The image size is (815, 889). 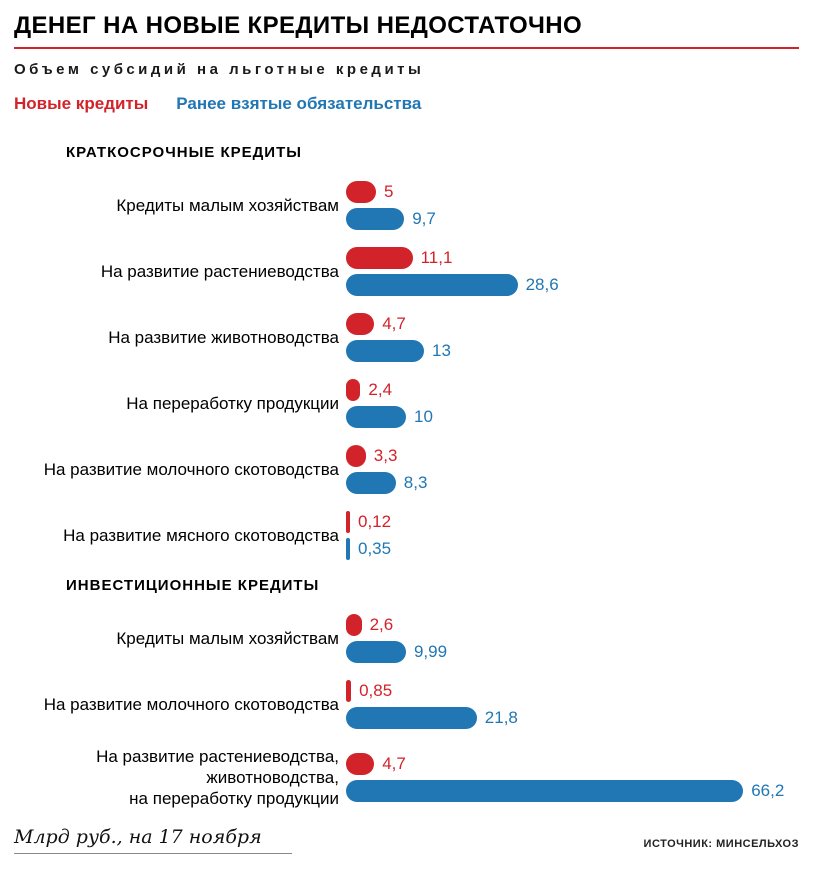 What do you see at coordinates (436, 257) in the screenshot?
I see `bar-new-value: 11,1` at bounding box center [436, 257].